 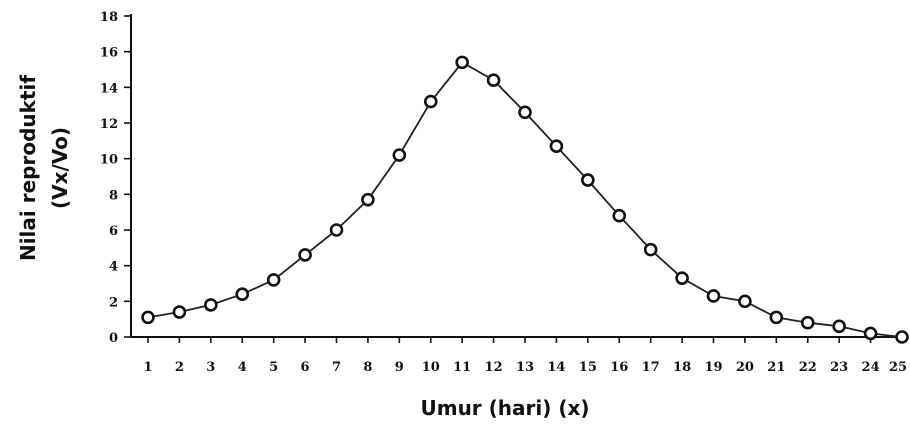 What do you see at coordinates (431, 367) in the screenshot?
I see `x-tick-label: 10` at bounding box center [431, 367].